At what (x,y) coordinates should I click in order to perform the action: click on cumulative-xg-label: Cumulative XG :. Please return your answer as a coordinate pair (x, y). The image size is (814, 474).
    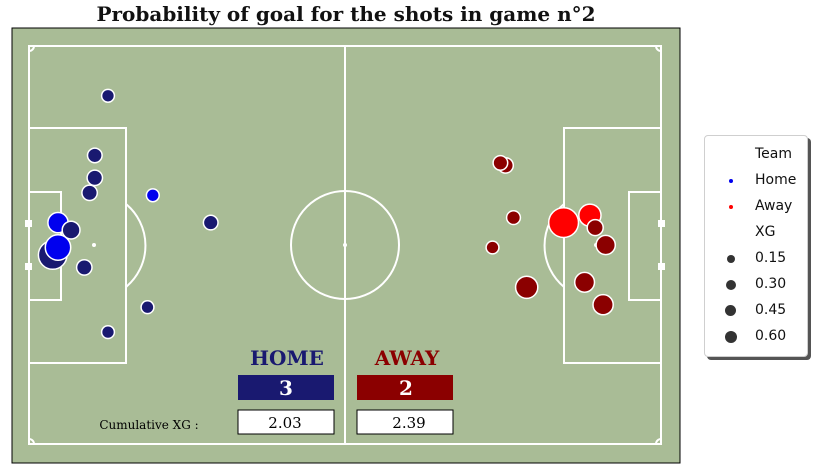
    Looking at the image, I should click on (148, 425).